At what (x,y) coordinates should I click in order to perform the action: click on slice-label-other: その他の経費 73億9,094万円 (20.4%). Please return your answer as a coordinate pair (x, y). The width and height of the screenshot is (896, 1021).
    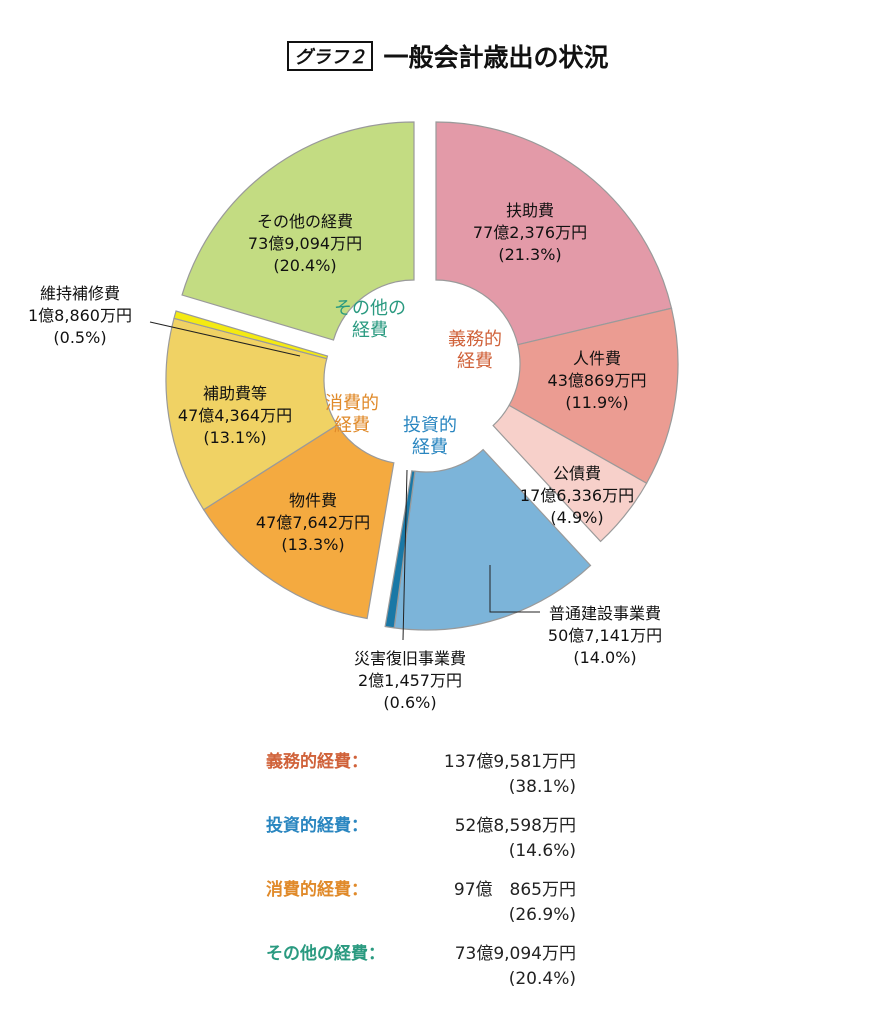
    Looking at the image, I should click on (305, 243).